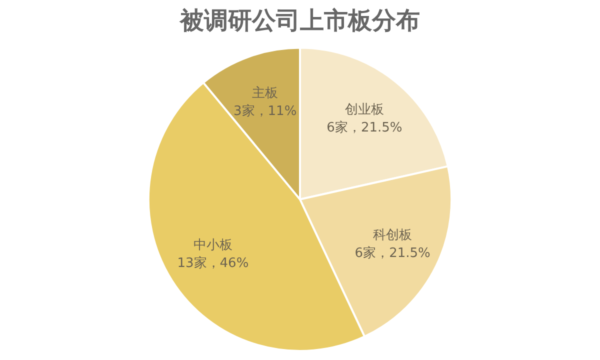 Image resolution: width=600 pixels, height=360 pixels. What do you see at coordinates (265, 92) in the screenshot?
I see `slice-label: 主板` at bounding box center [265, 92].